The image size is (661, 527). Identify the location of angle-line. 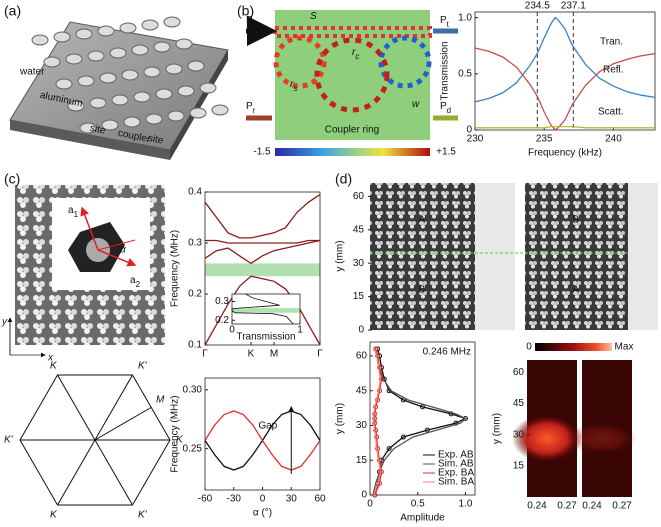
(116, 245).